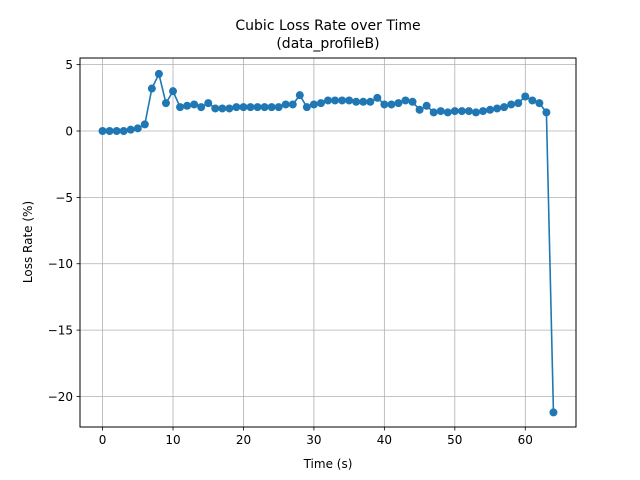 Image resolution: width=640 pixels, height=480 pixels. Describe the element at coordinates (69, 132) in the screenshot. I see `y-tick-label: 0` at that location.